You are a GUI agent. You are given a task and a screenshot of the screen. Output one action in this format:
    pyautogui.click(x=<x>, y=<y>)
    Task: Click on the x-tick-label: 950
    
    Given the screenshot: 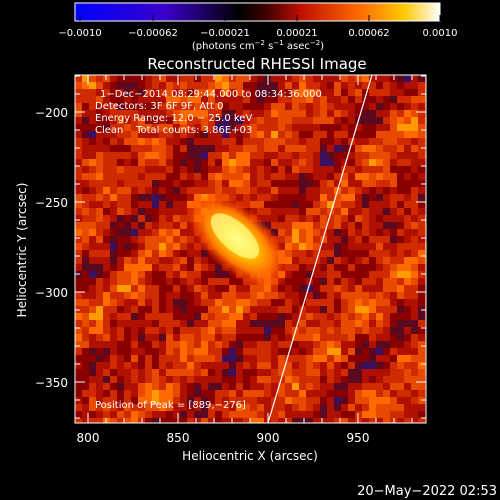 What is the action you would take?
    pyautogui.click(x=358, y=438)
    